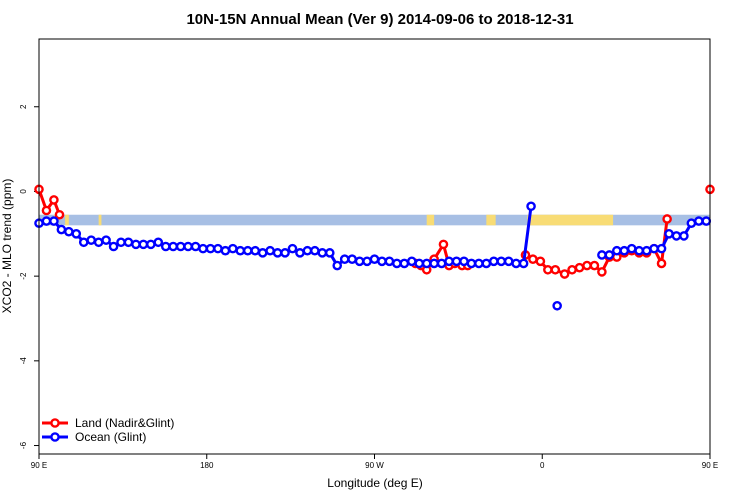  What do you see at coordinates (55, 423) in the screenshot?
I see `legend-marker-land` at bounding box center [55, 423].